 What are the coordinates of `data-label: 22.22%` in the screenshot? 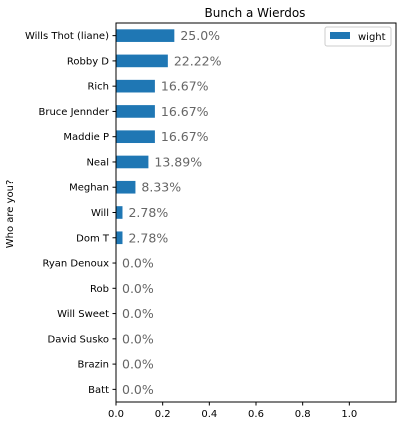 It's located at (198, 60).